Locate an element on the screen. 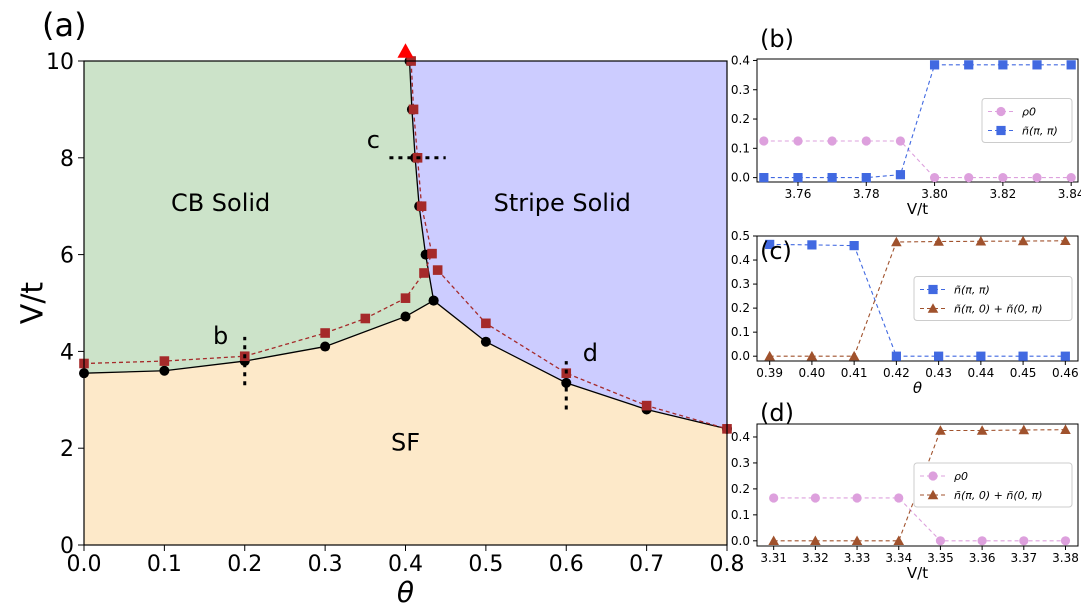  cut-label: c is located at coordinates (373, 140).